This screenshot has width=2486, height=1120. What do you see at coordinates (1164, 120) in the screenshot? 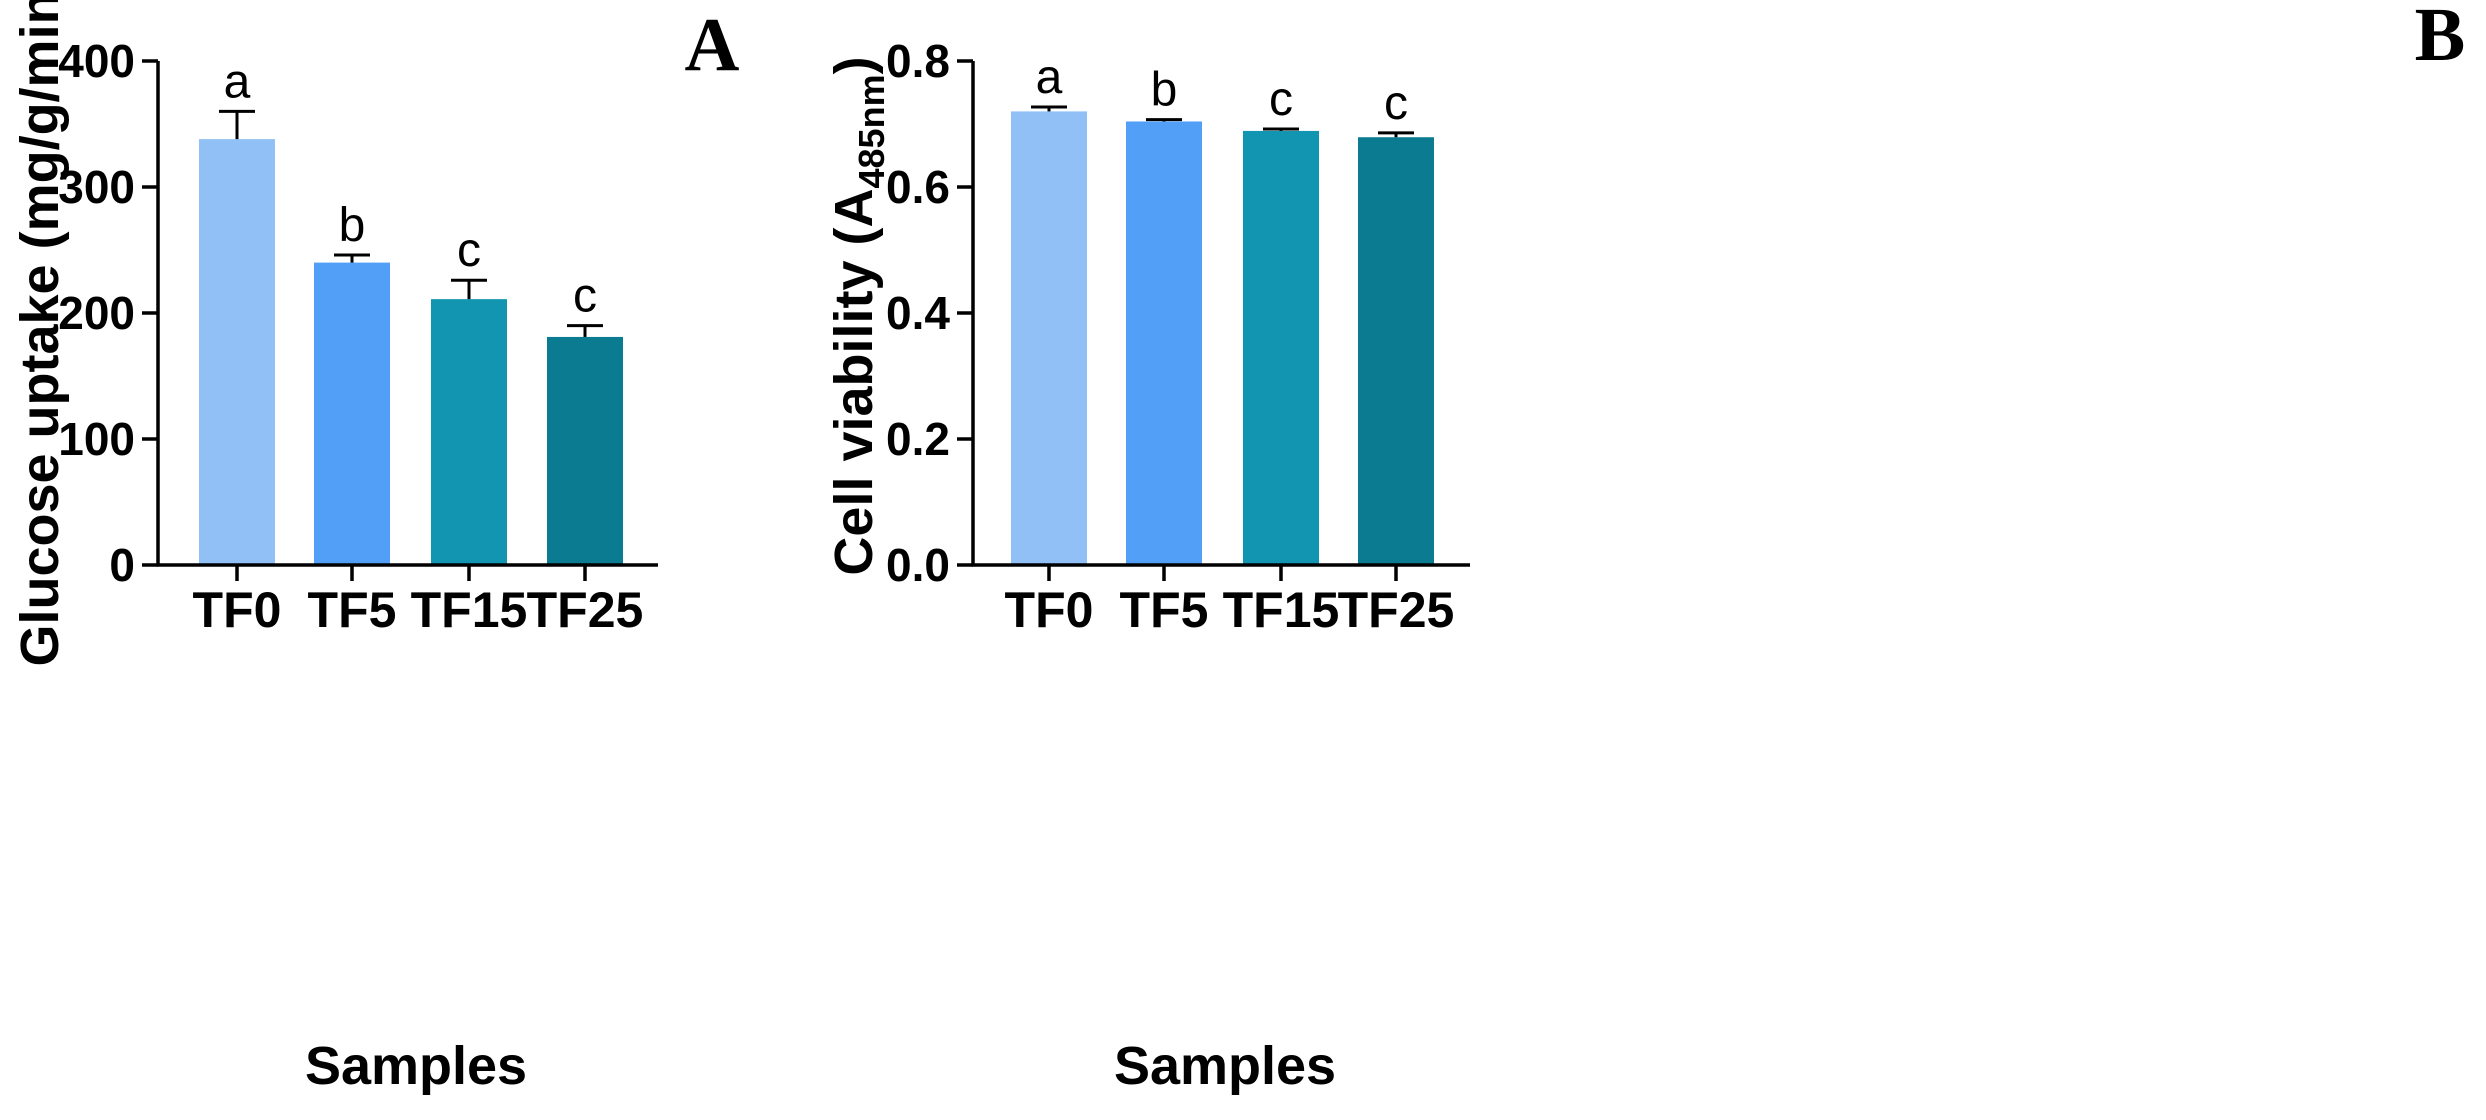
I see `panel-b-error-bar-tf5` at bounding box center [1164, 120].